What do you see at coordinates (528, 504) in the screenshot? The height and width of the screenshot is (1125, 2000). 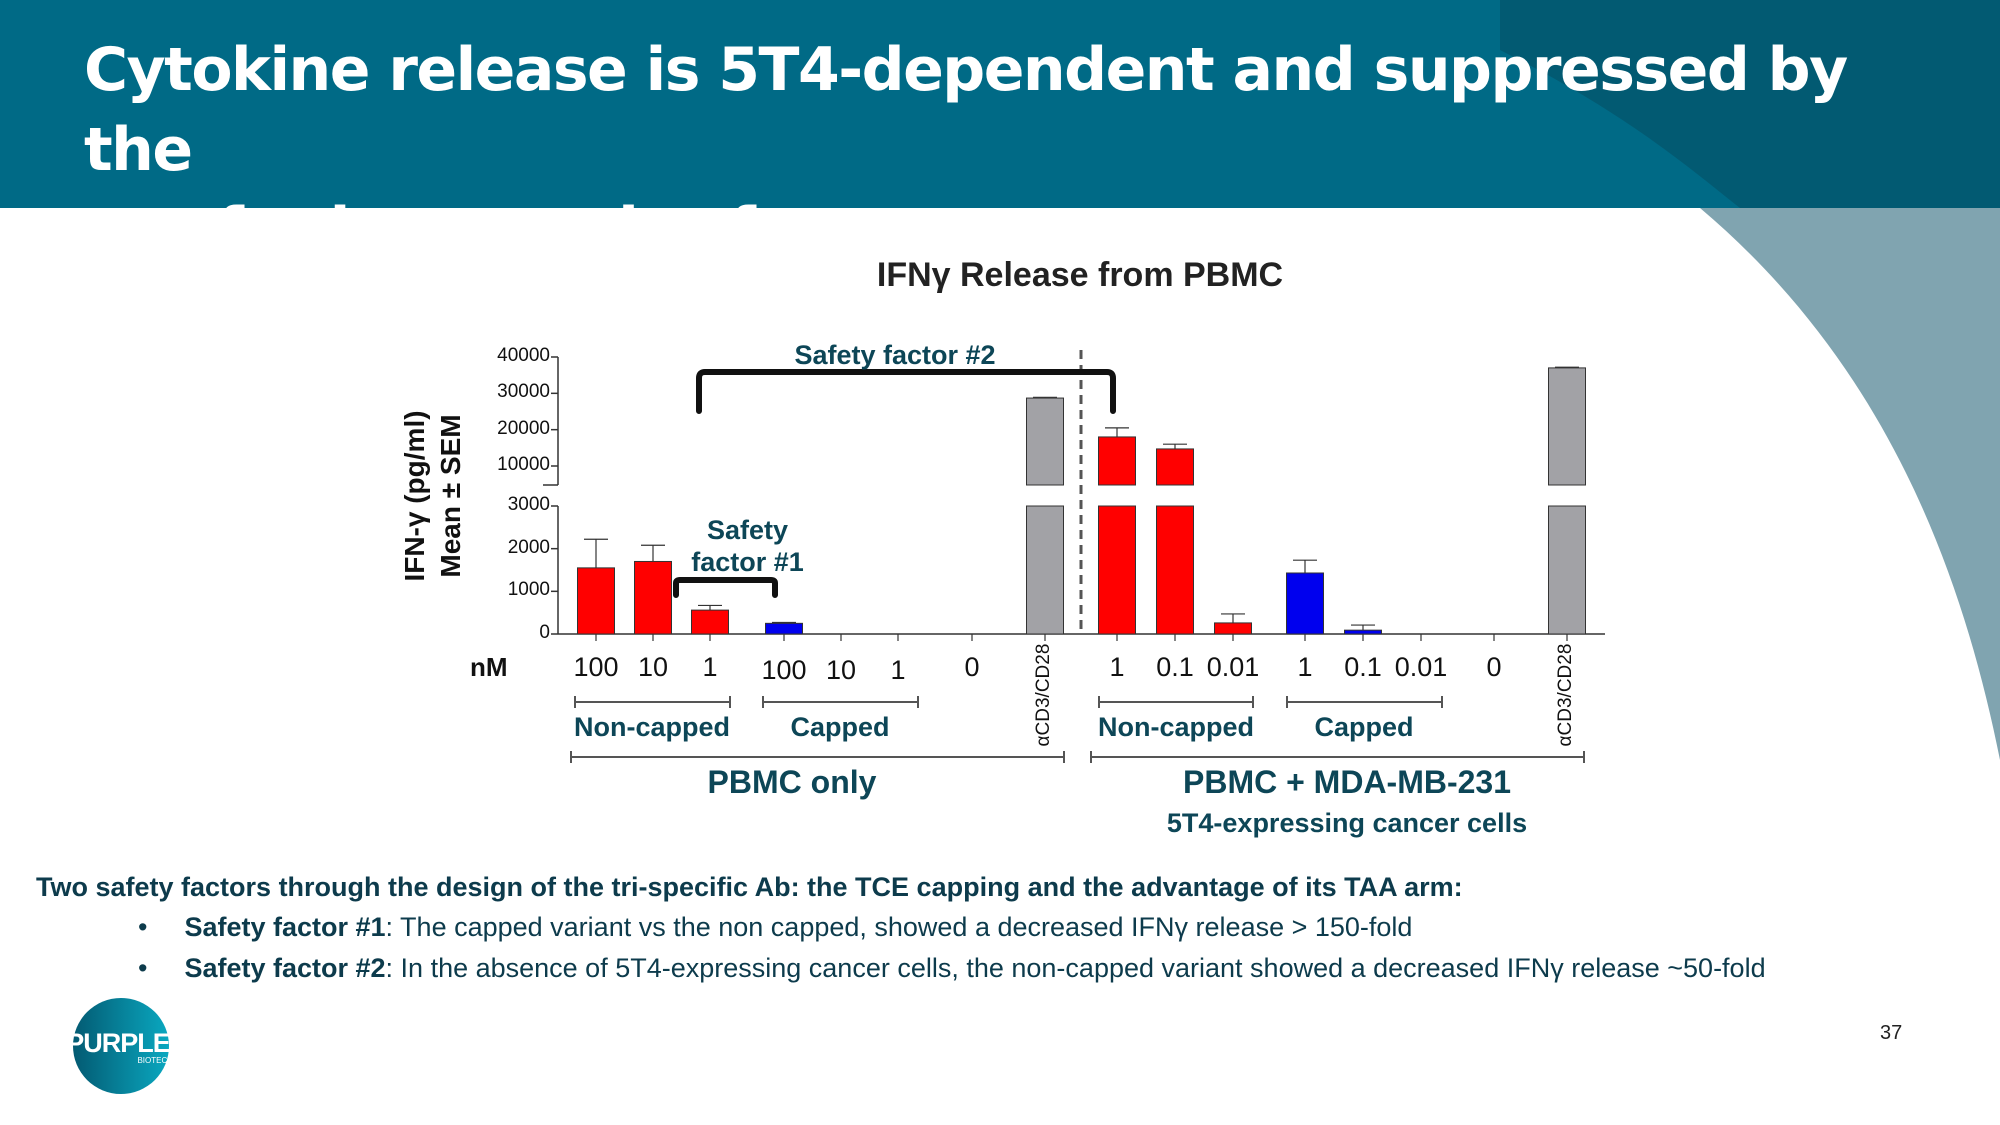 I see `y-tick-label: 3000` at bounding box center [528, 504].